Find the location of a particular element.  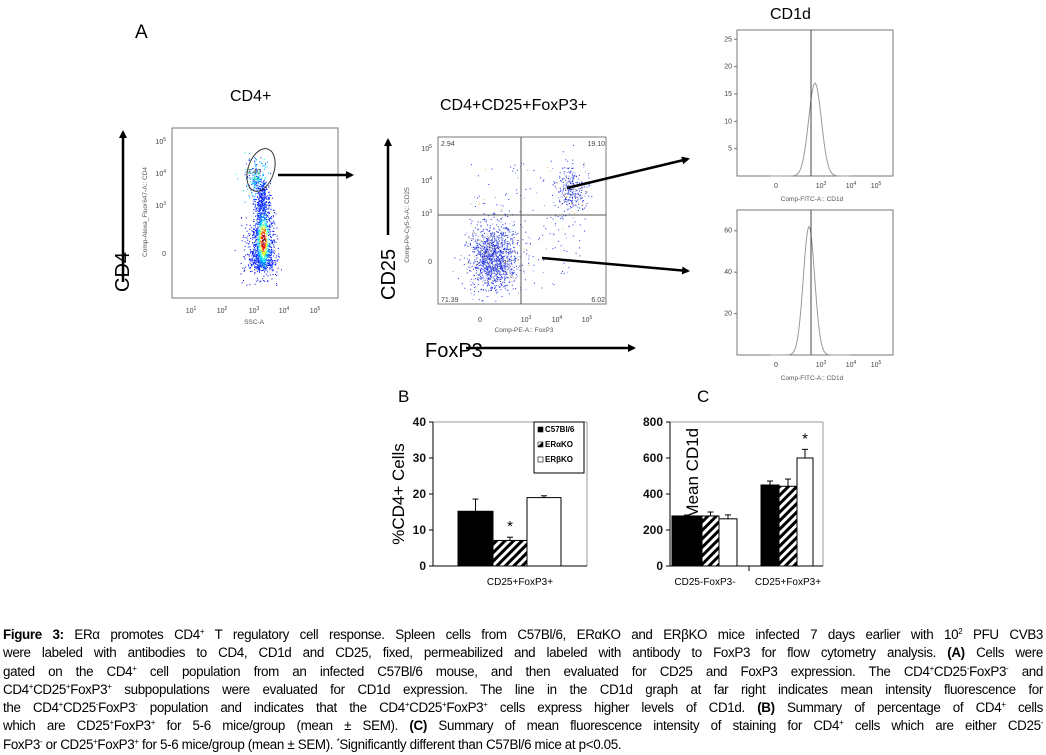

caption-text: PFU CVB3 is located at coordinates (1003, 634).